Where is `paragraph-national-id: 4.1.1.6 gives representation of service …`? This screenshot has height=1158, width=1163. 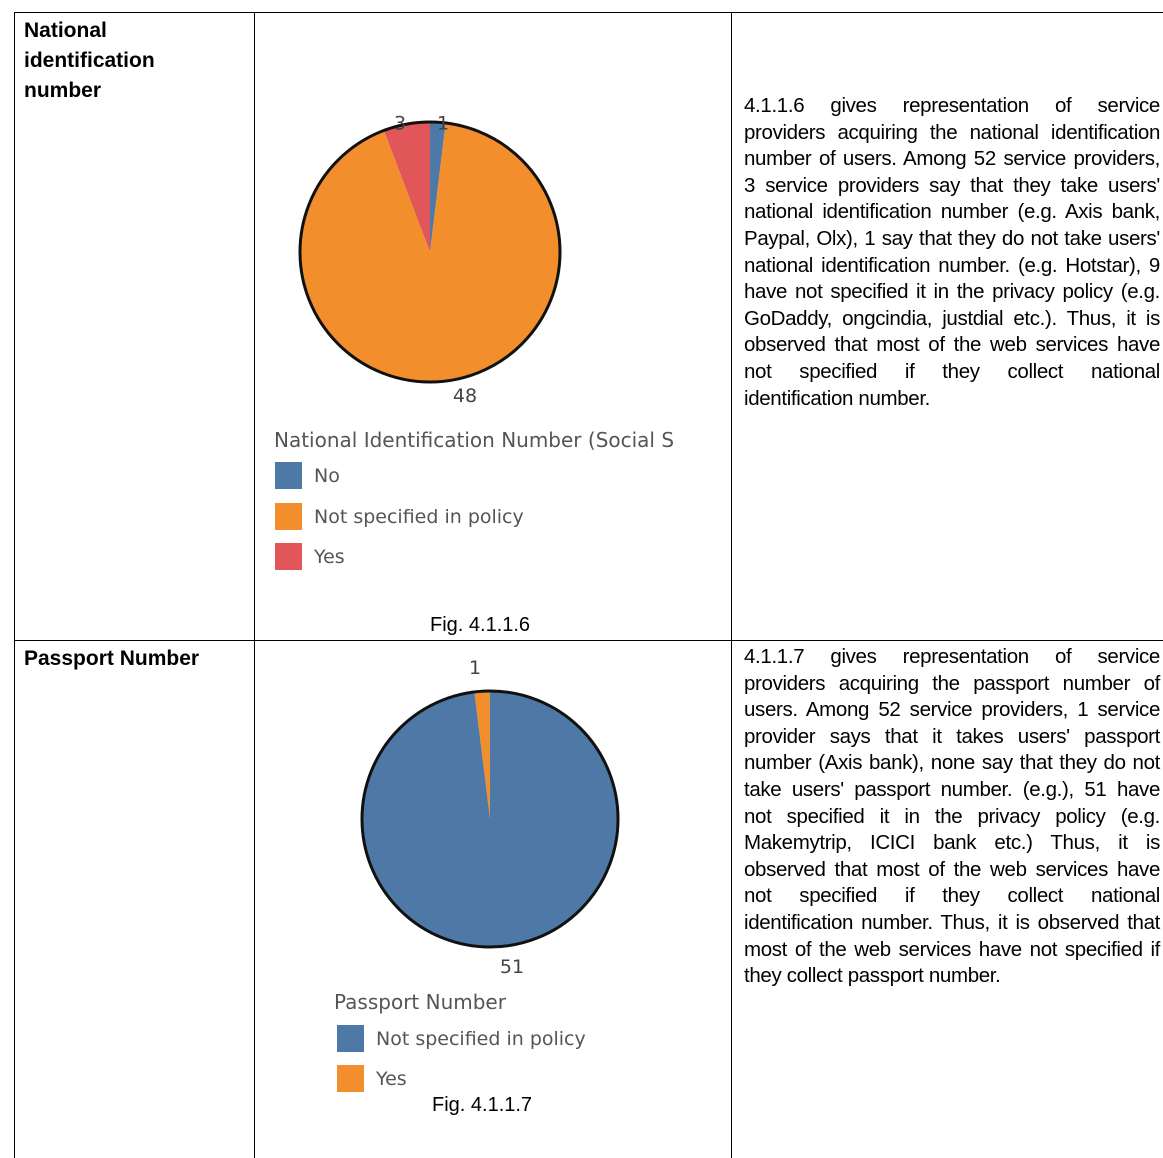 paragraph-national-id: 4.1.1.6 gives representation of service … is located at coordinates (952, 252).